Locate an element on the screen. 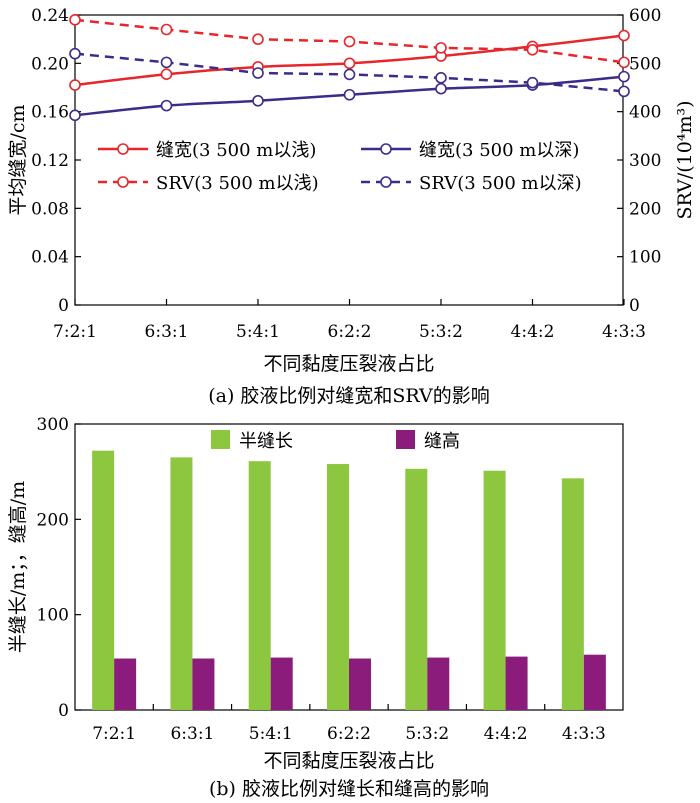 This screenshot has height=803, width=700. b-legend-label: 半缝长 is located at coordinates (266, 441).